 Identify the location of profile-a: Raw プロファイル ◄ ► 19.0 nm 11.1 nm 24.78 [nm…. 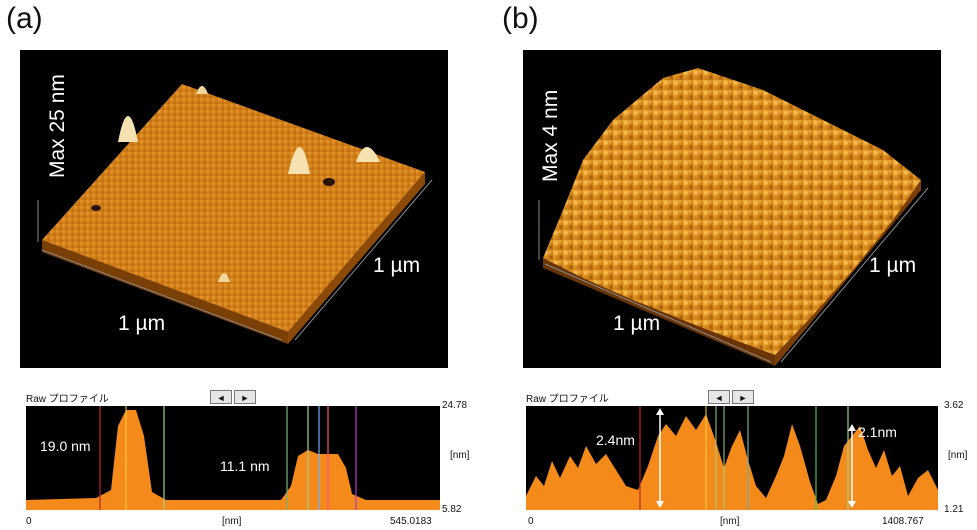
(251, 460).